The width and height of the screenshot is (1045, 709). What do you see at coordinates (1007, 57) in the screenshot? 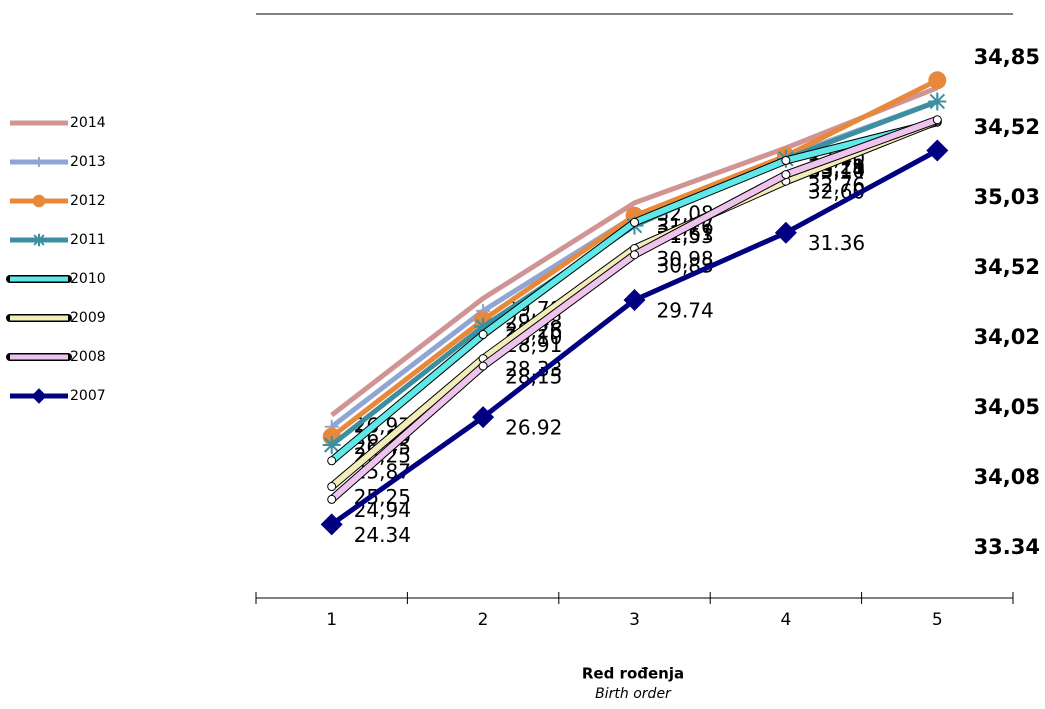
I see `data-label-end: 34,85` at bounding box center [1007, 57].